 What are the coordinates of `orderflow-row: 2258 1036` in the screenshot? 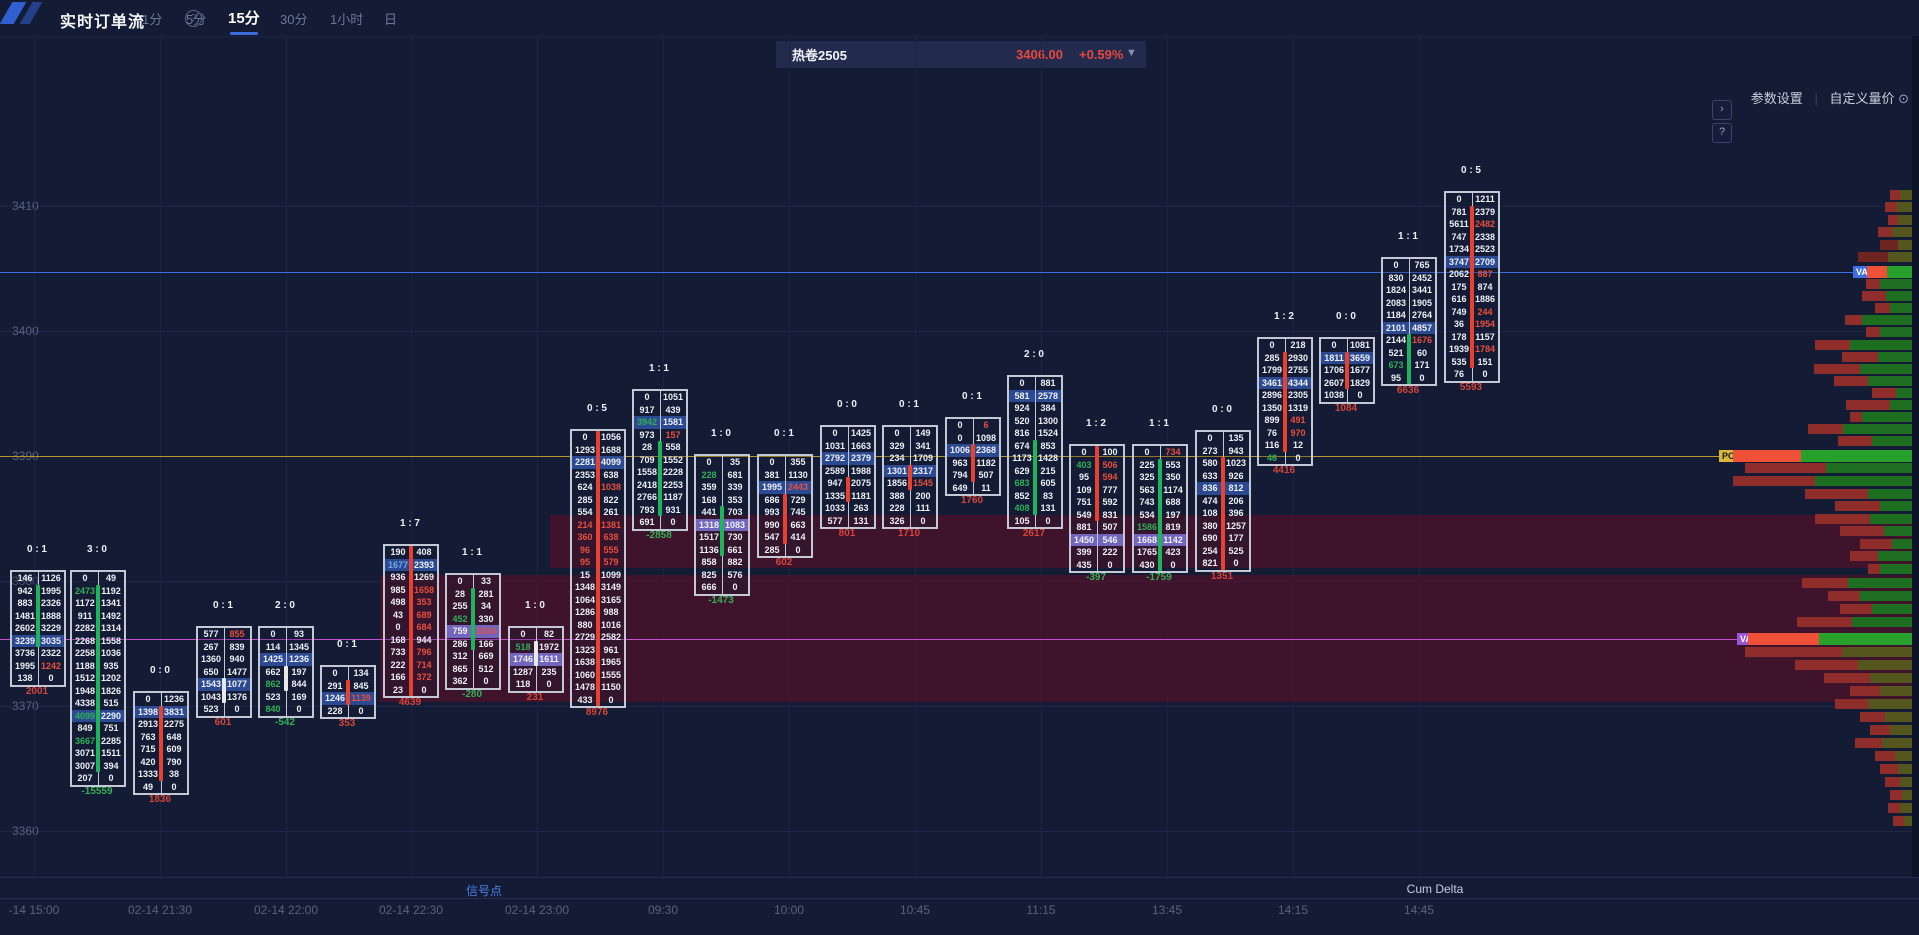 It's located at (98, 653).